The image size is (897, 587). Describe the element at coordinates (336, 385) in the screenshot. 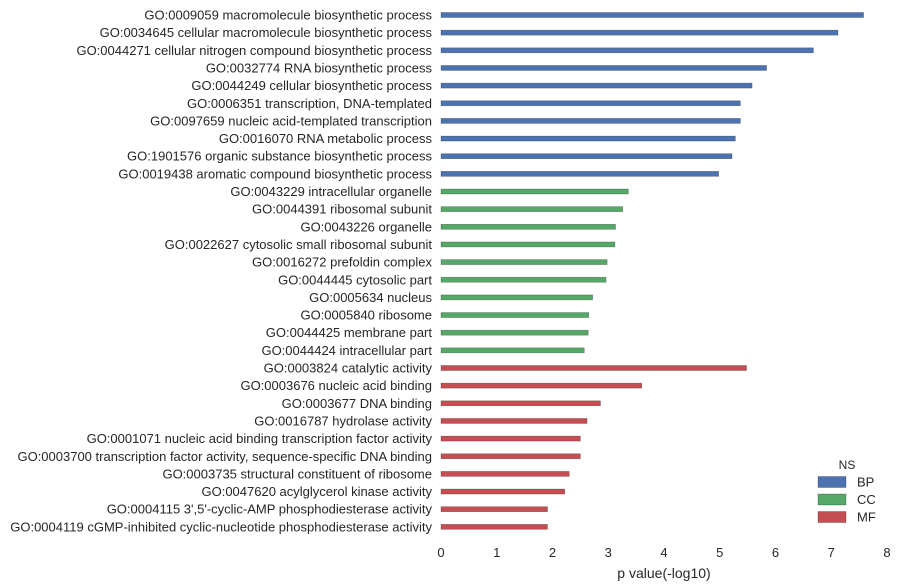

I see `category-label: GO:0003676 nucleic acid binding` at that location.